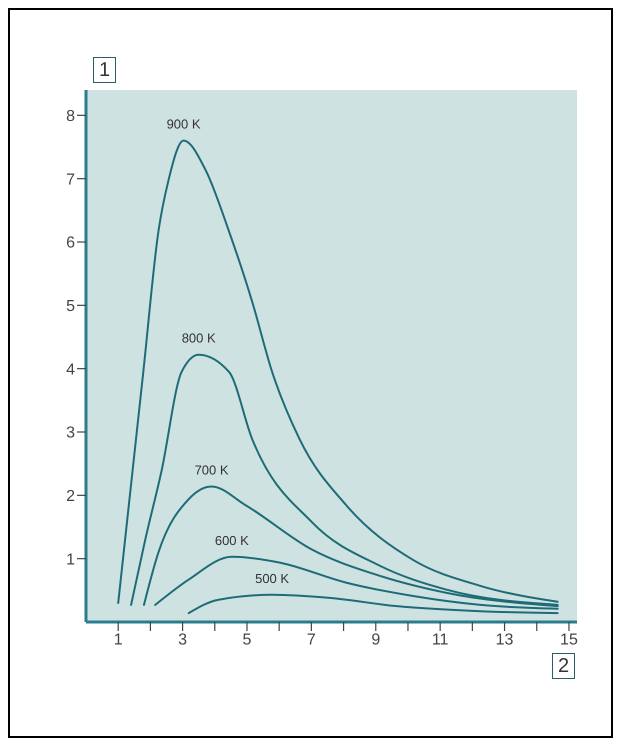 The image size is (623, 750). Describe the element at coordinates (199, 338) in the screenshot. I see `series-label: 800 K` at that location.